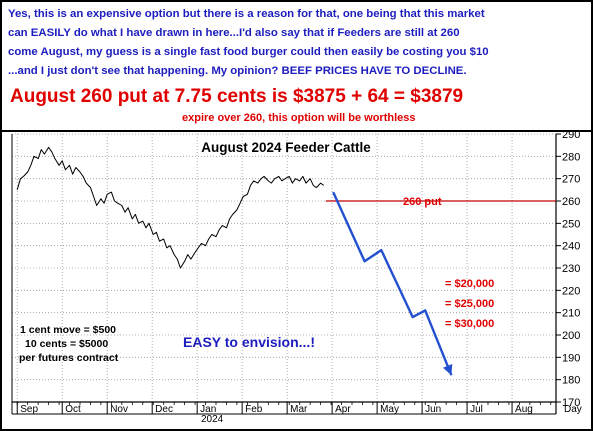 The width and height of the screenshot is (593, 431). I want to click on price-series, so click(170, 207).